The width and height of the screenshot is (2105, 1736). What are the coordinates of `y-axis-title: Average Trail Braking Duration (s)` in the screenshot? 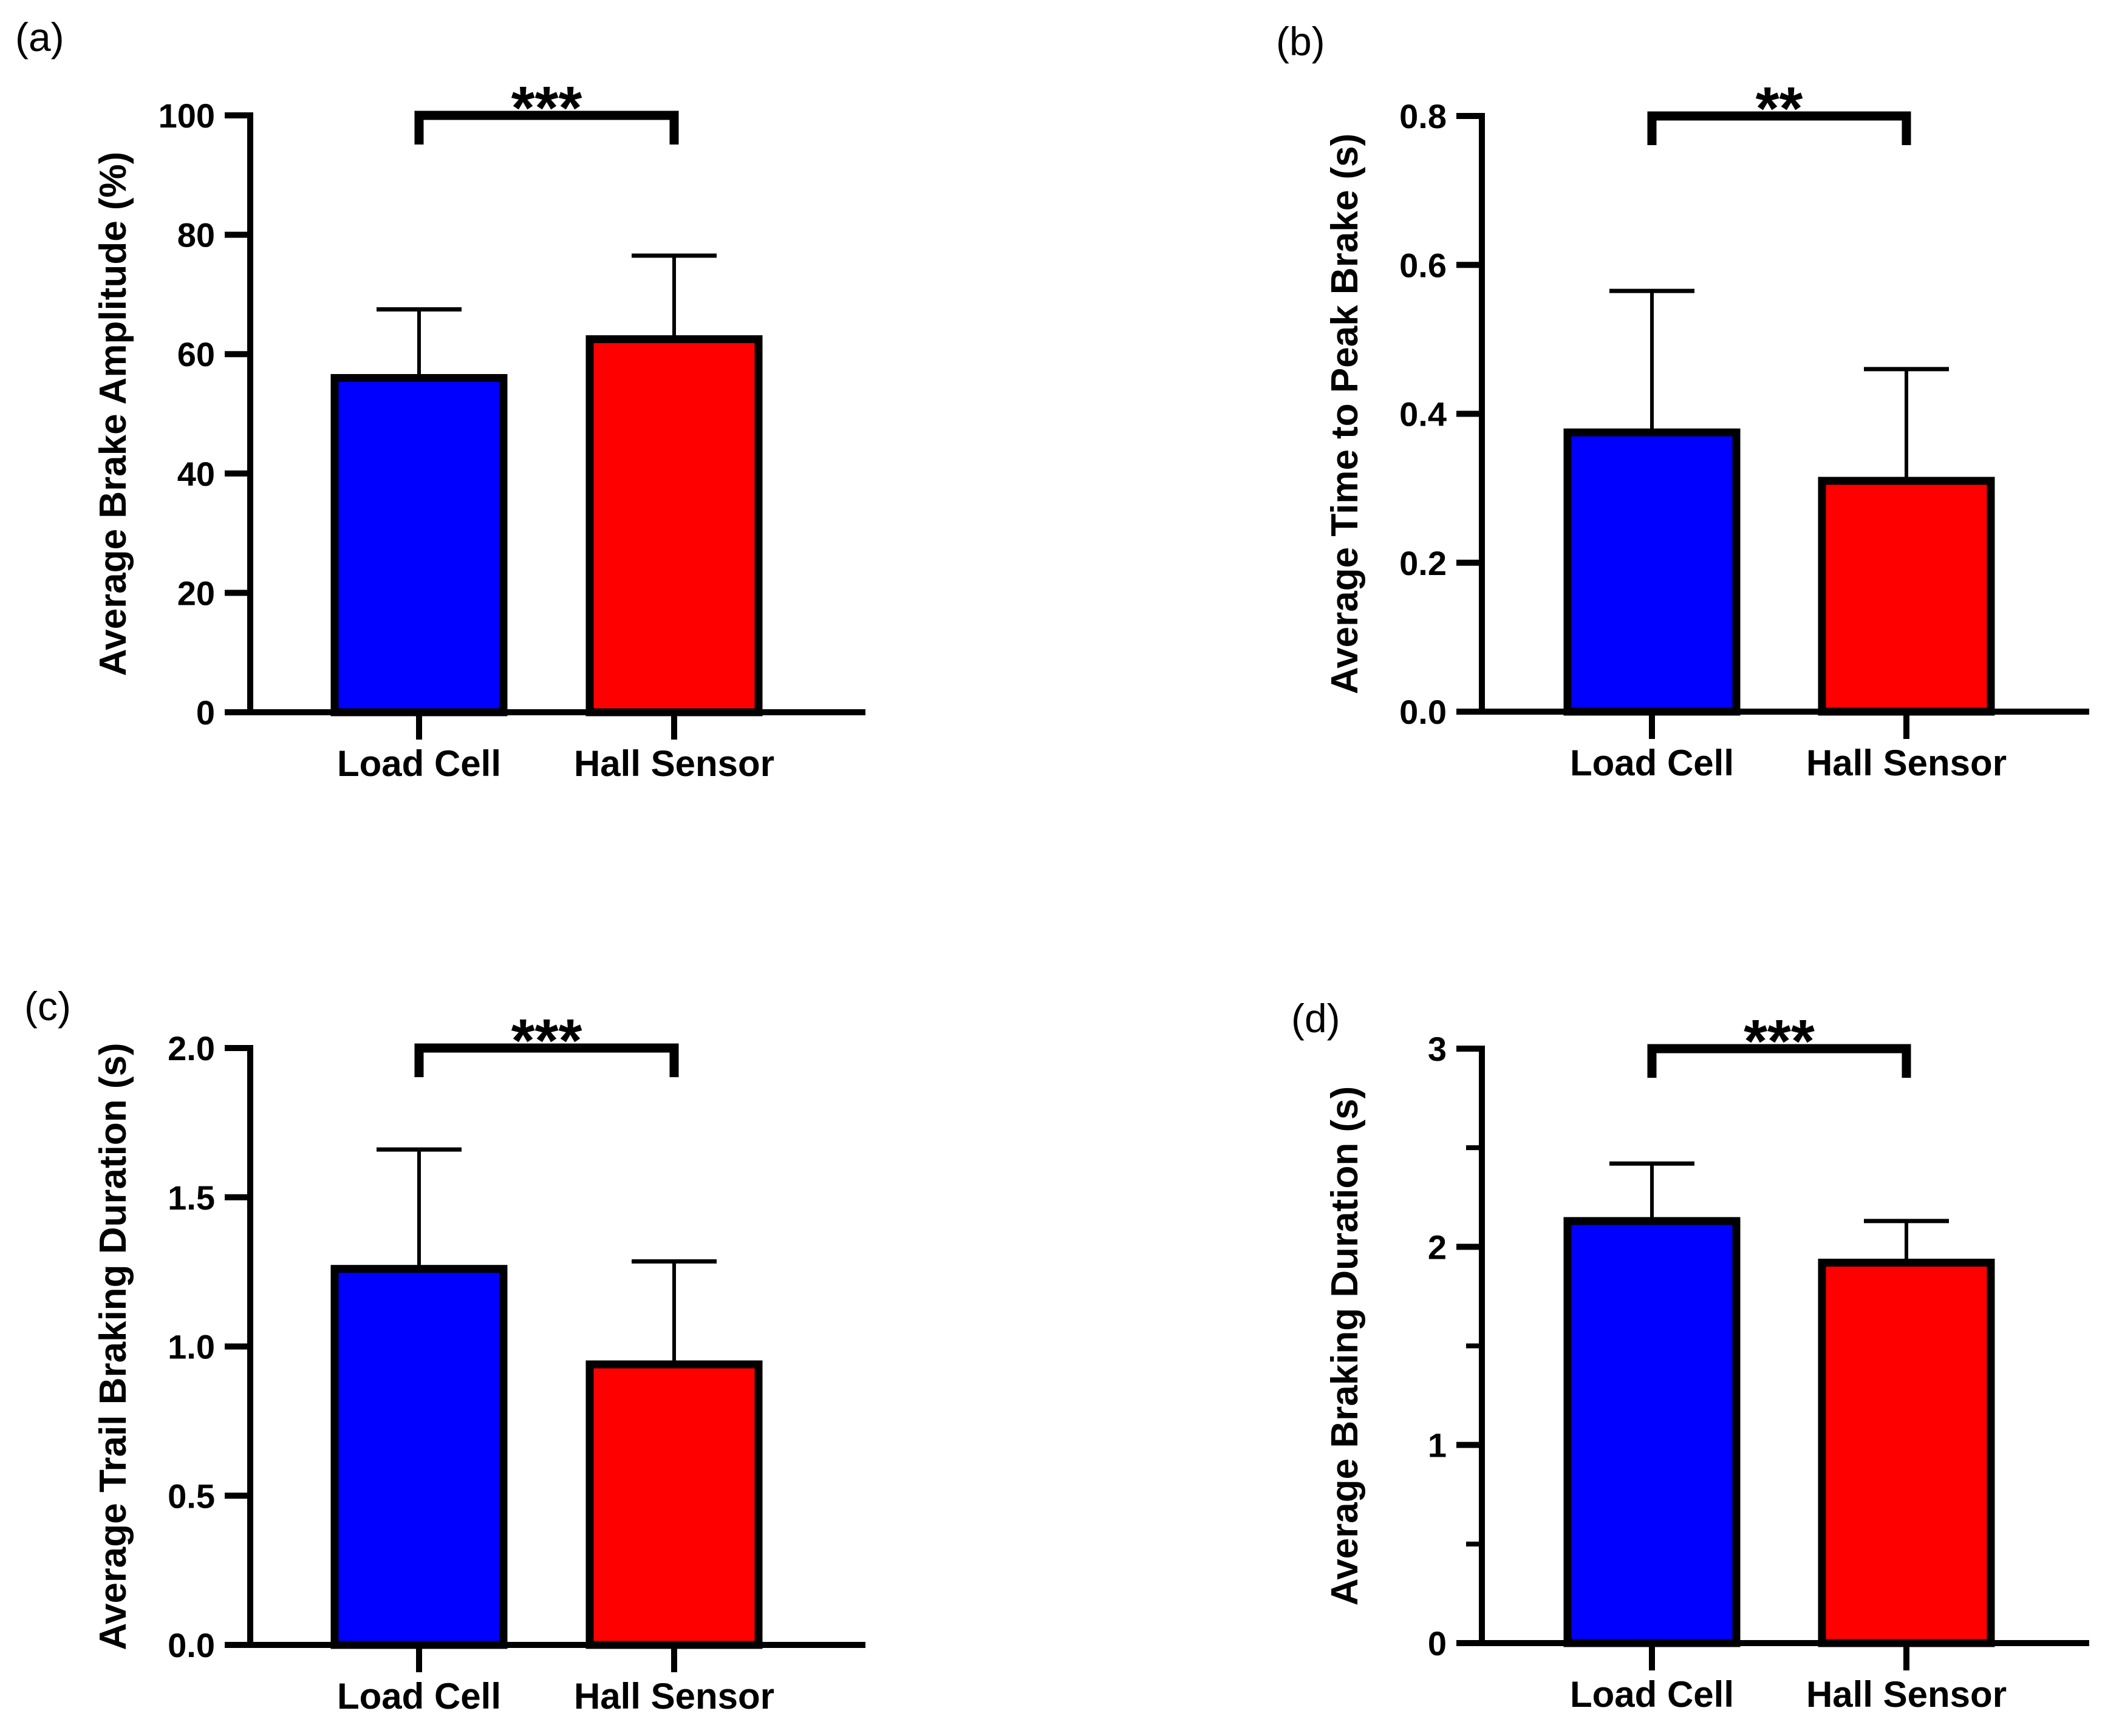 It's located at (113, 1346).